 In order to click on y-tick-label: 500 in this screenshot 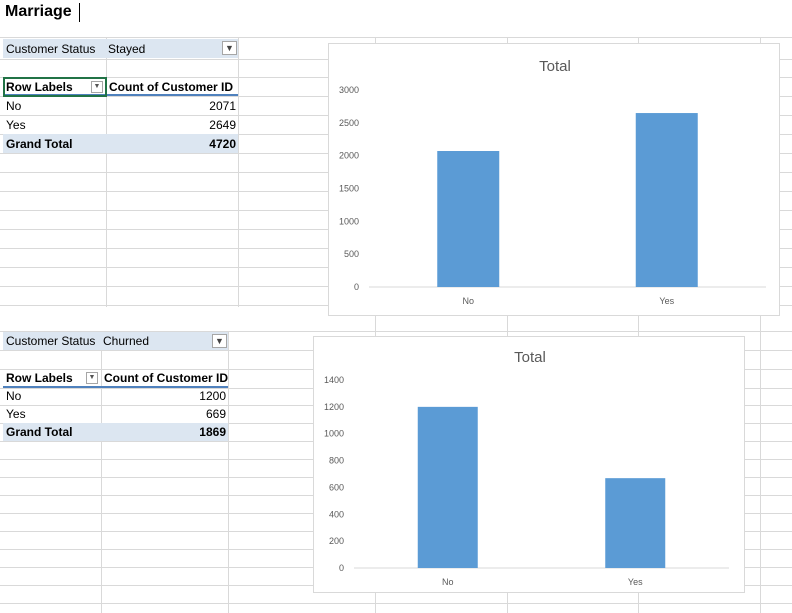, I will do `click(351, 254)`.